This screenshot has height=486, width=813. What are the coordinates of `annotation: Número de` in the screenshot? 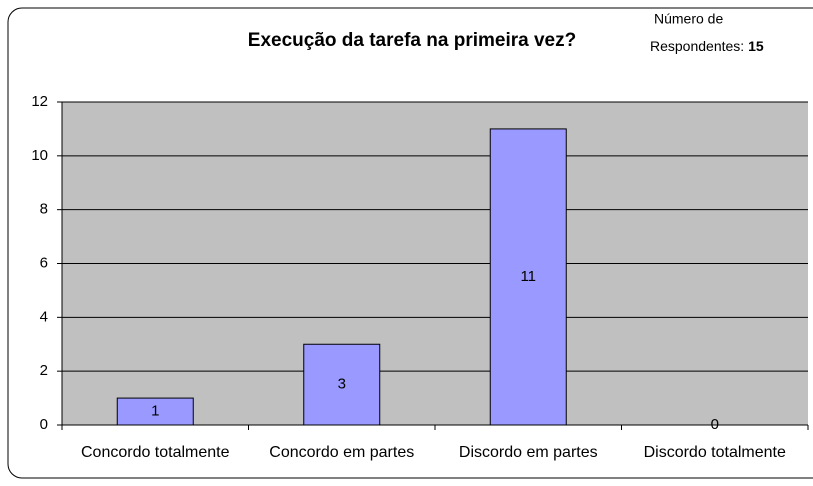 It's located at (688, 19).